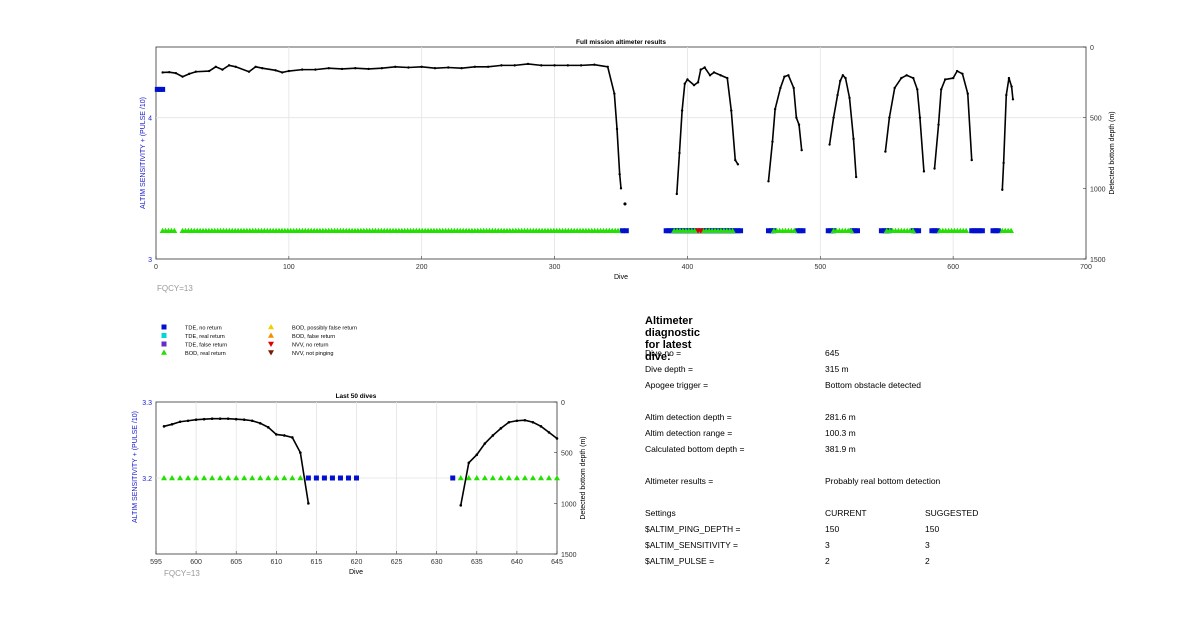  Describe the element at coordinates (677, 385) in the screenshot. I see `apogee-label: Apogee trigger =` at that location.